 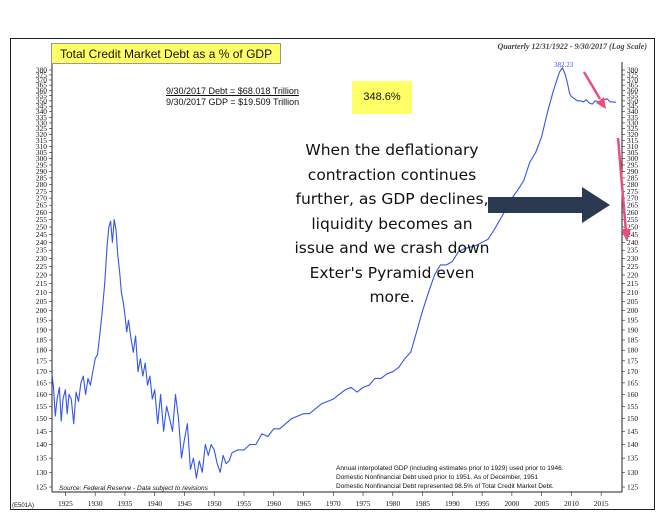 I want to click on y-tick-label: 130, so click(x=632, y=472).